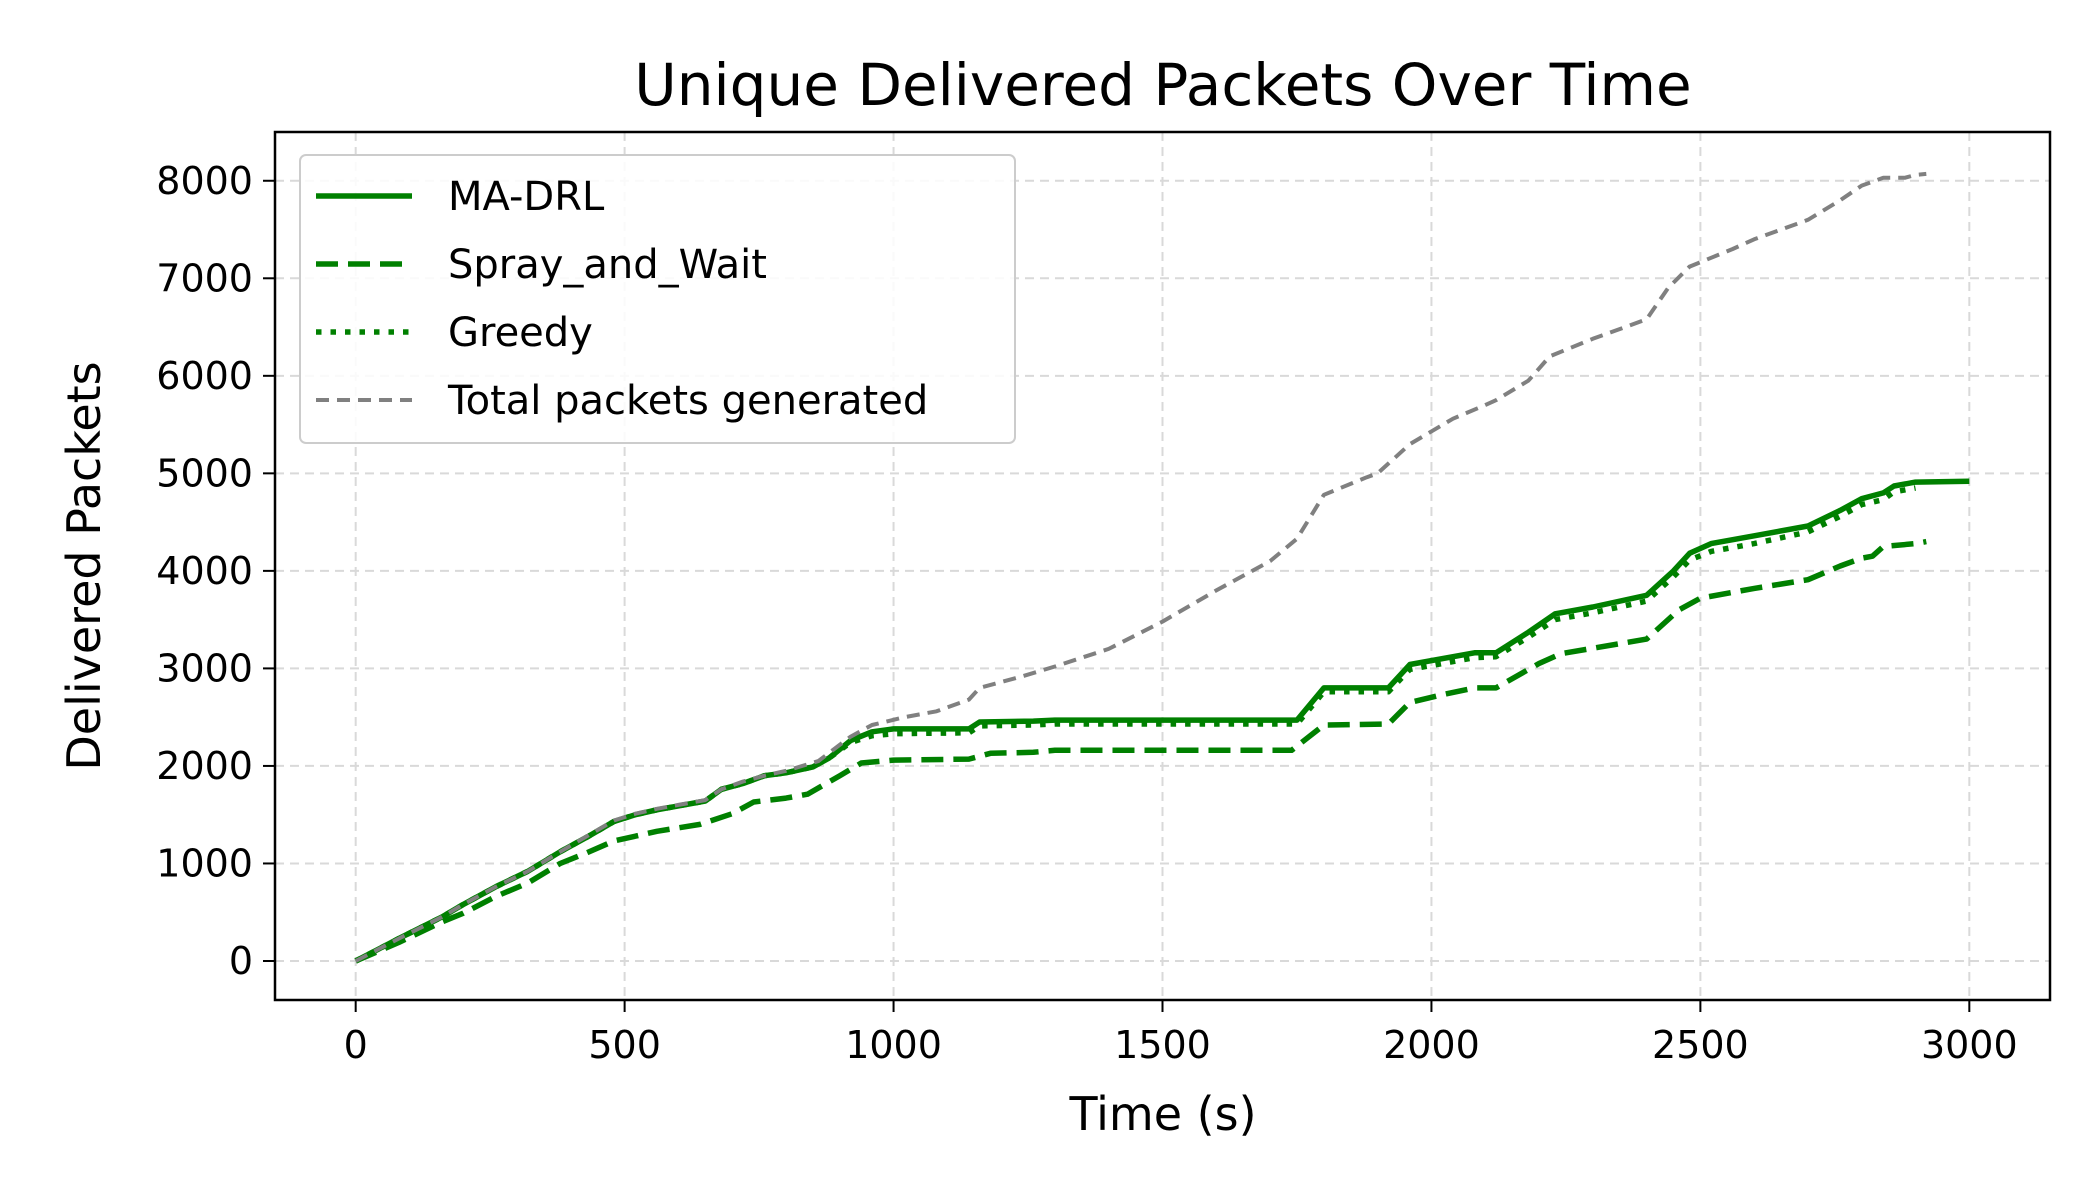 The height and width of the screenshot is (1200, 2100). I want to click on y-tick-label: 4000, so click(204, 571).